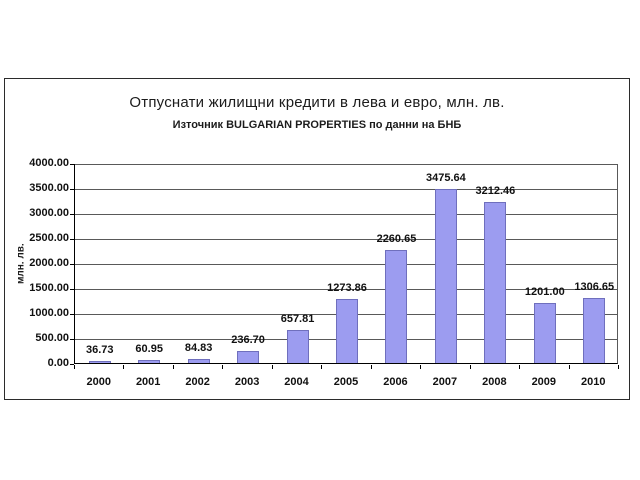 The image size is (640, 480). Describe the element at coordinates (49, 213) in the screenshot. I see `y-tick-label: 3000.00` at that location.